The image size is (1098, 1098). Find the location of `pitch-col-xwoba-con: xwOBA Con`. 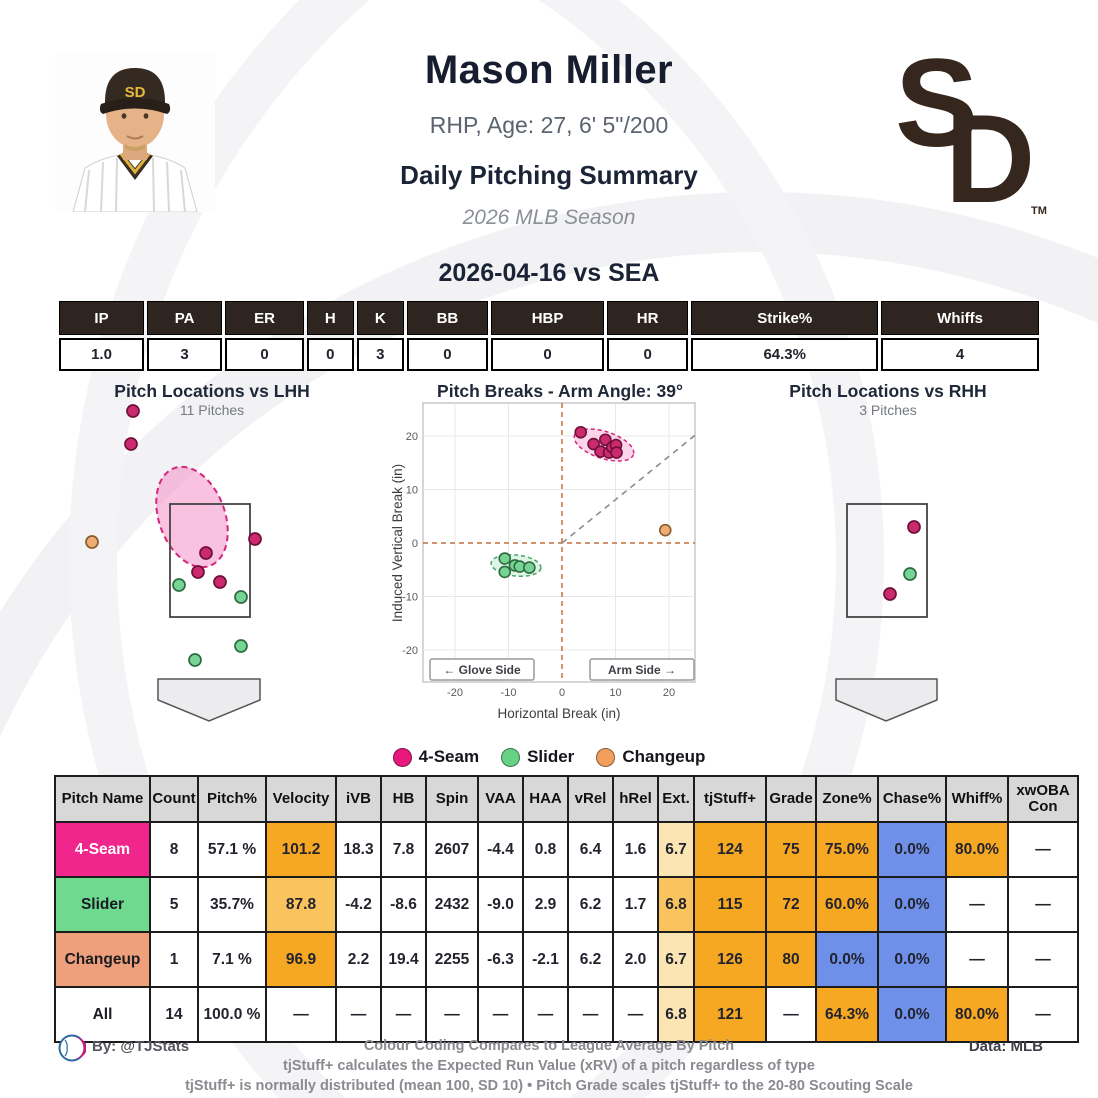

pitch-col-xwoba-con: xwOBA Con is located at coordinates (1043, 799).